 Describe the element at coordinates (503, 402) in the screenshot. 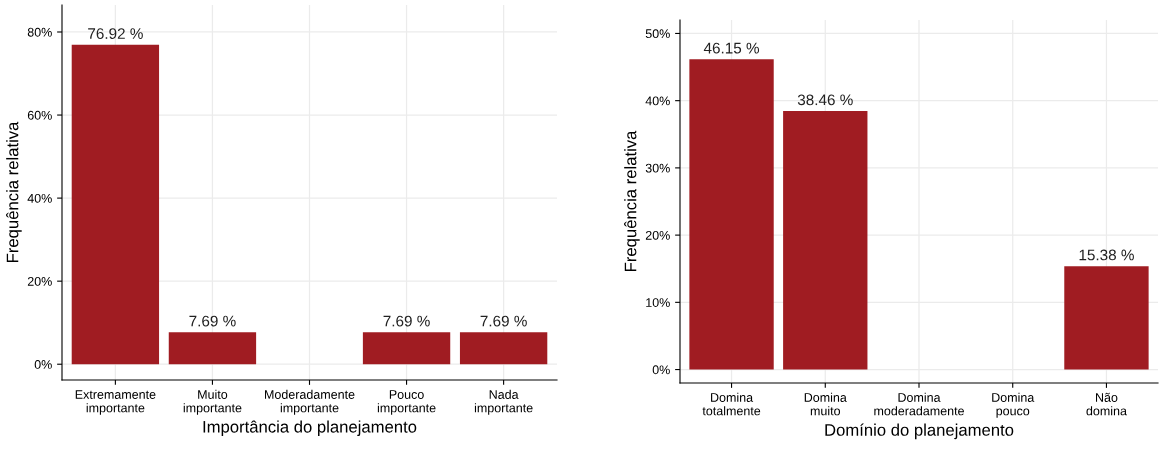

I see `x-tick-label: Nada importante` at that location.